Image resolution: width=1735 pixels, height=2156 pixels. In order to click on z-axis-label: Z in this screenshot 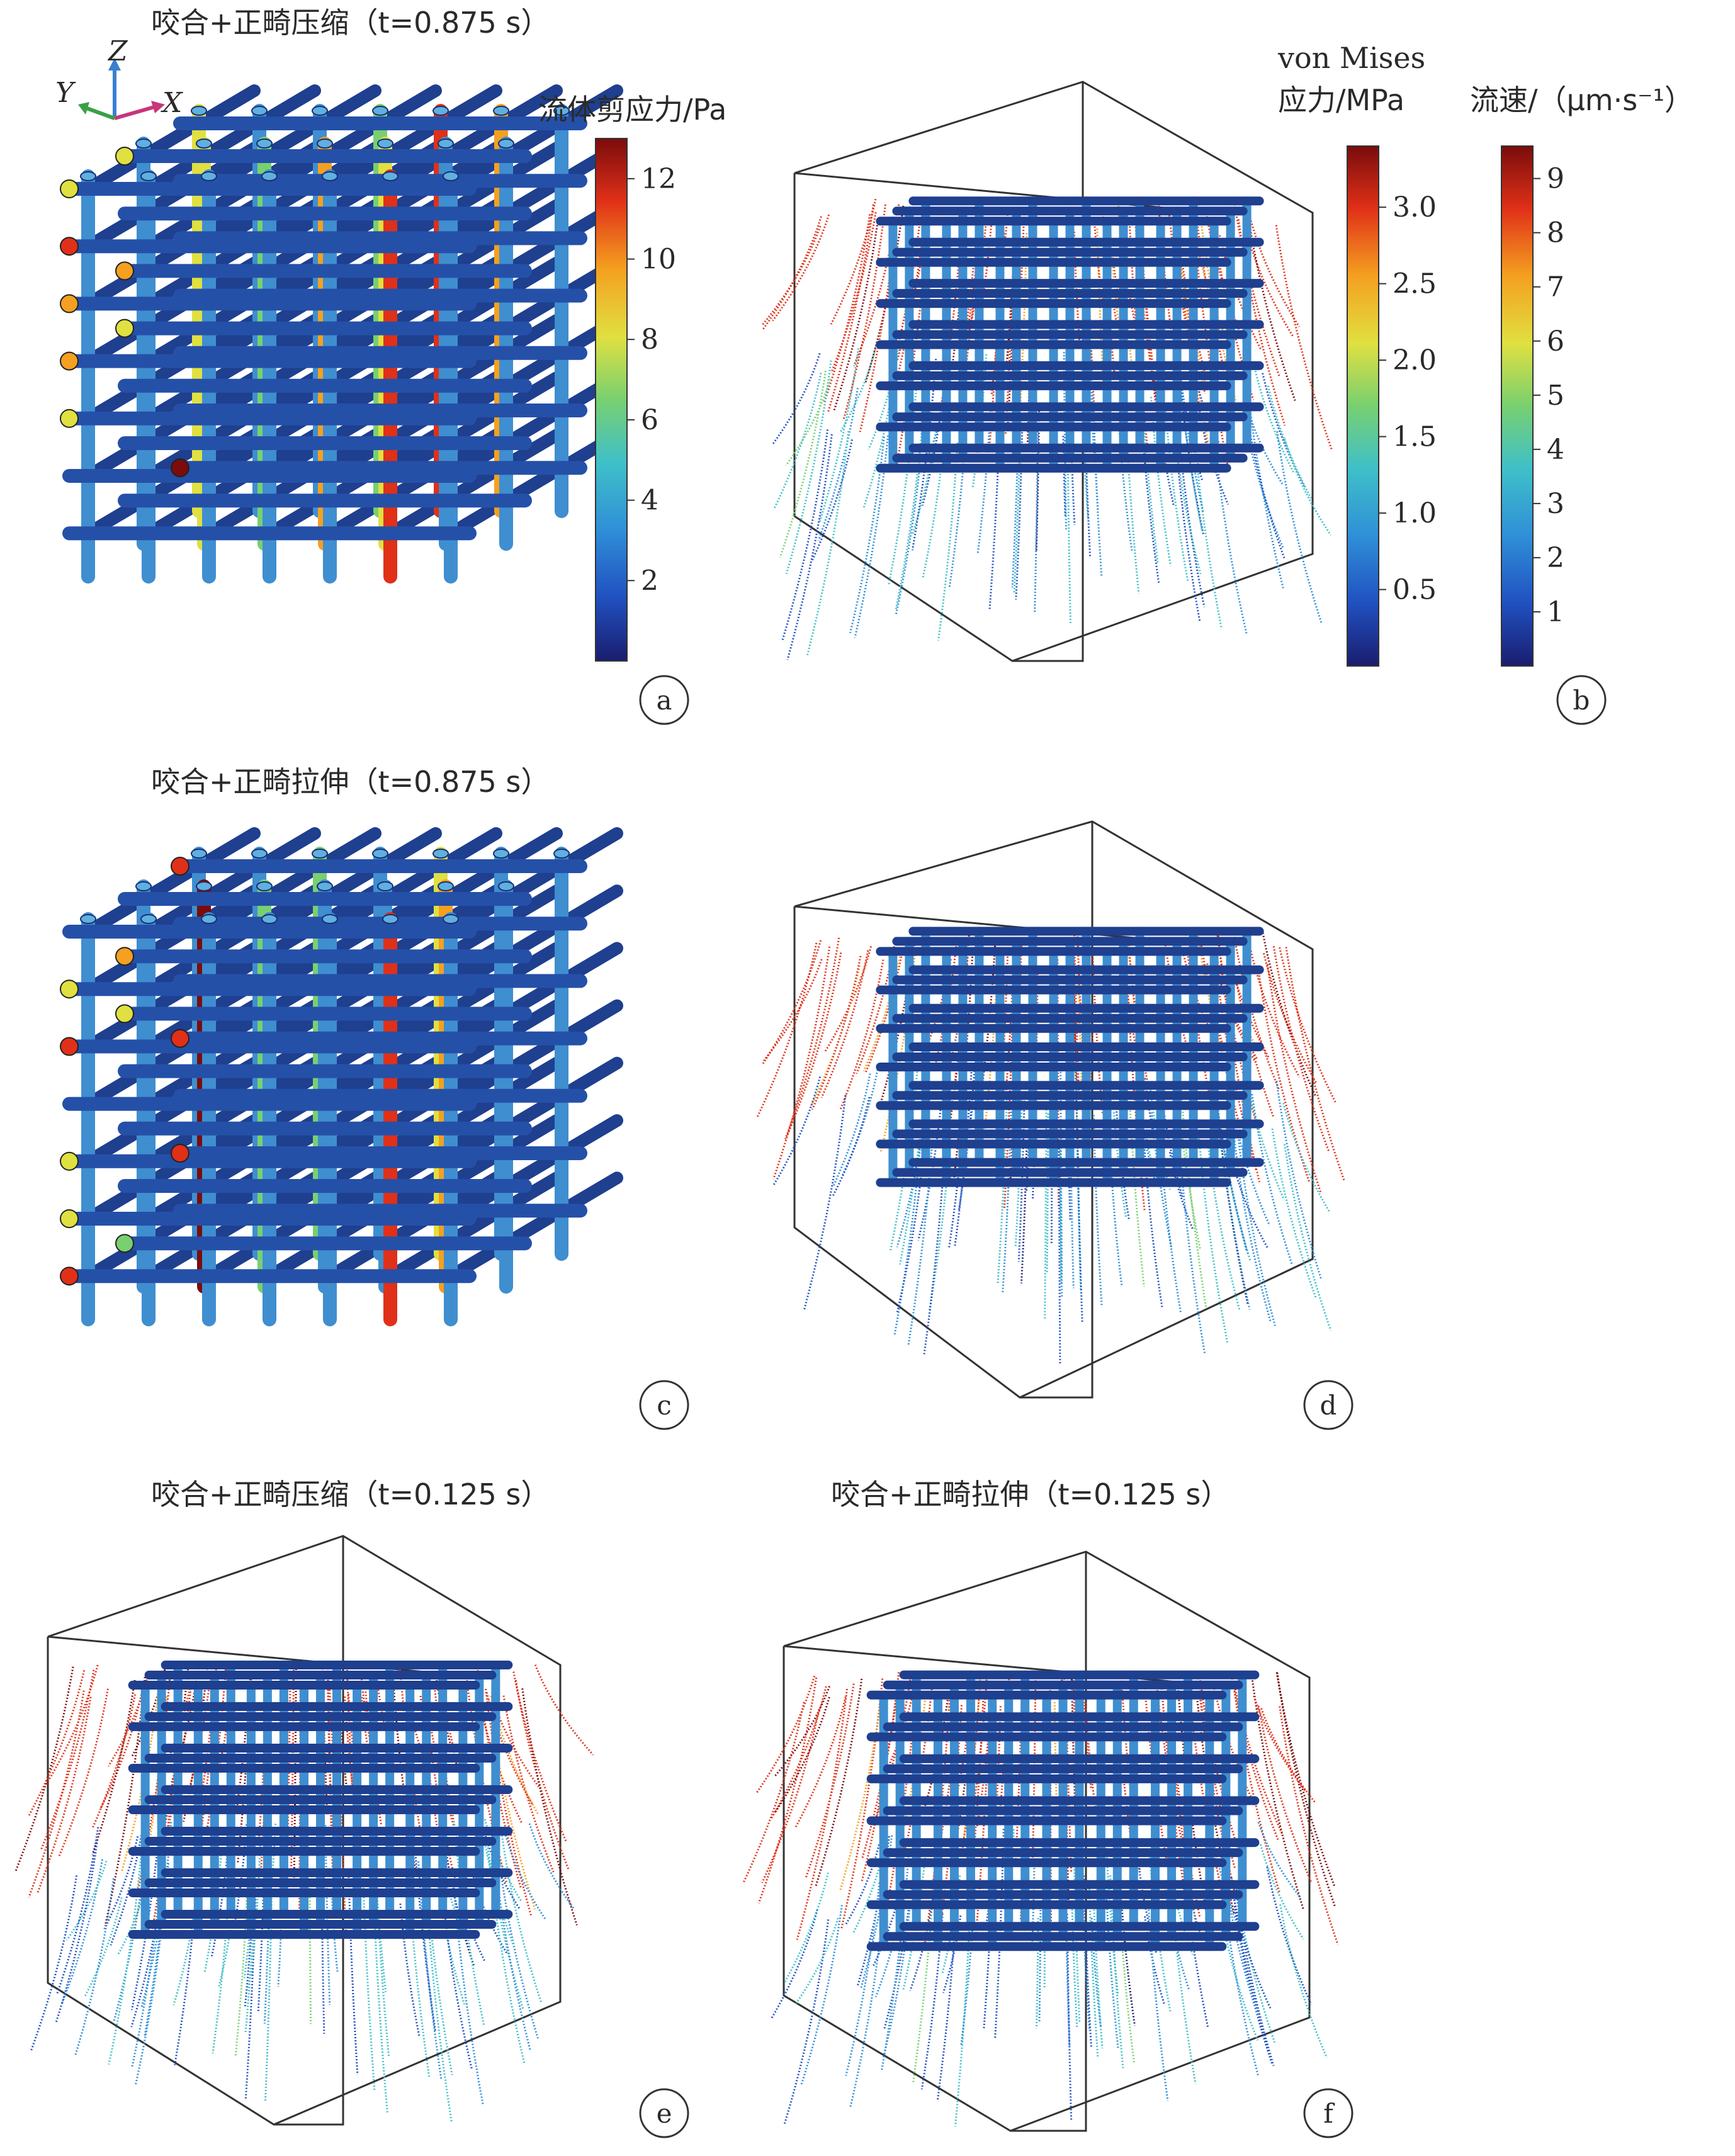, I will do `click(117, 51)`.